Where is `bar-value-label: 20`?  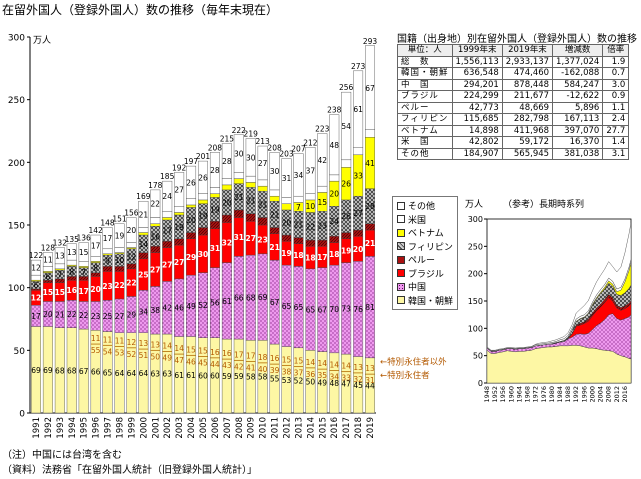
bar-value-label: 20 is located at coordinates (48, 314).